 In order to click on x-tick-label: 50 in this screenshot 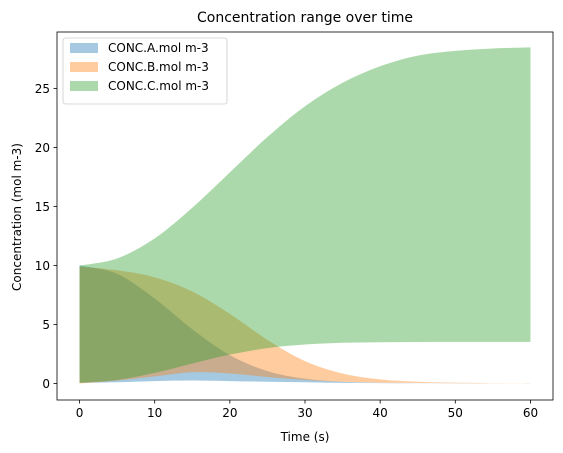, I will do `click(455, 413)`.